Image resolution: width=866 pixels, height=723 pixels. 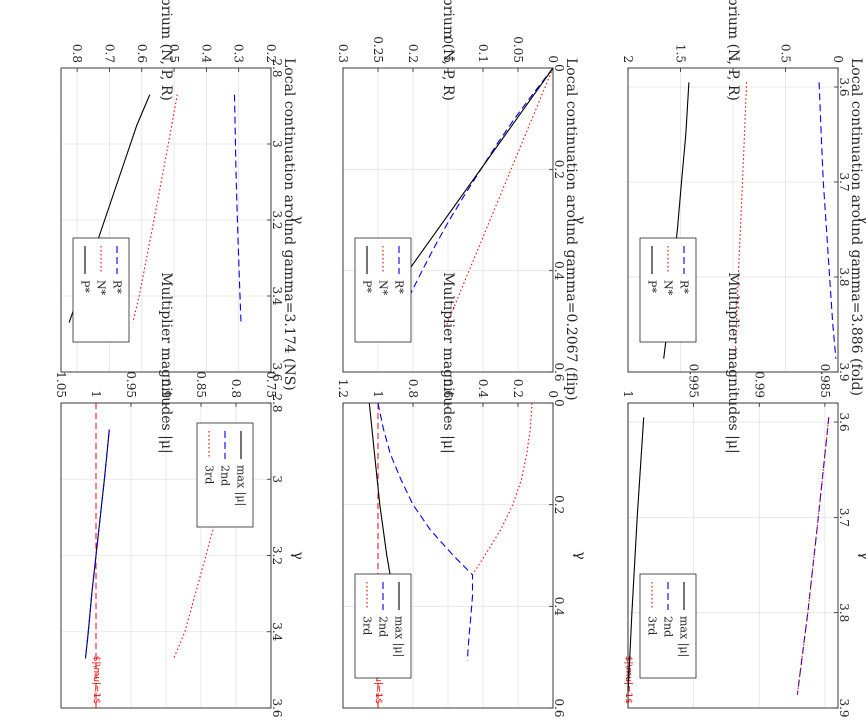 I want to click on legend-entry: P*, so click(x=652, y=286).